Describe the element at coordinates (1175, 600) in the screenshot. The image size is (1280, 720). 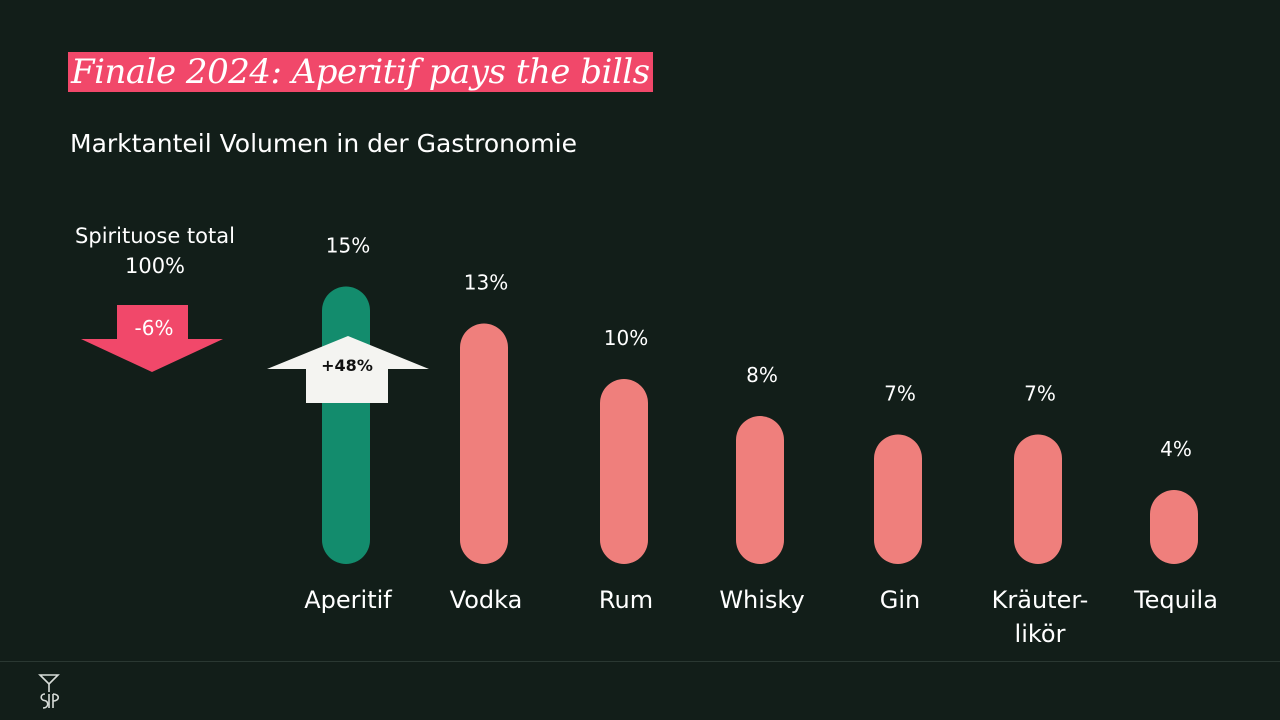
I see `category-label-7: Tequila` at that location.